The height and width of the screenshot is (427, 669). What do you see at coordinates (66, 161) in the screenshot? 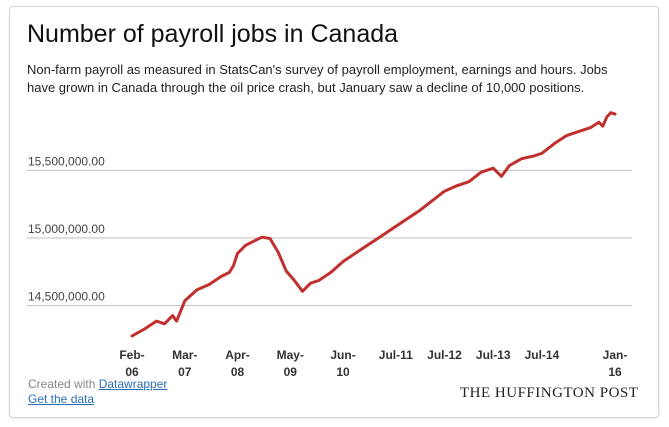
I see `y-tick-label: 15,500,000.00` at bounding box center [66, 161].